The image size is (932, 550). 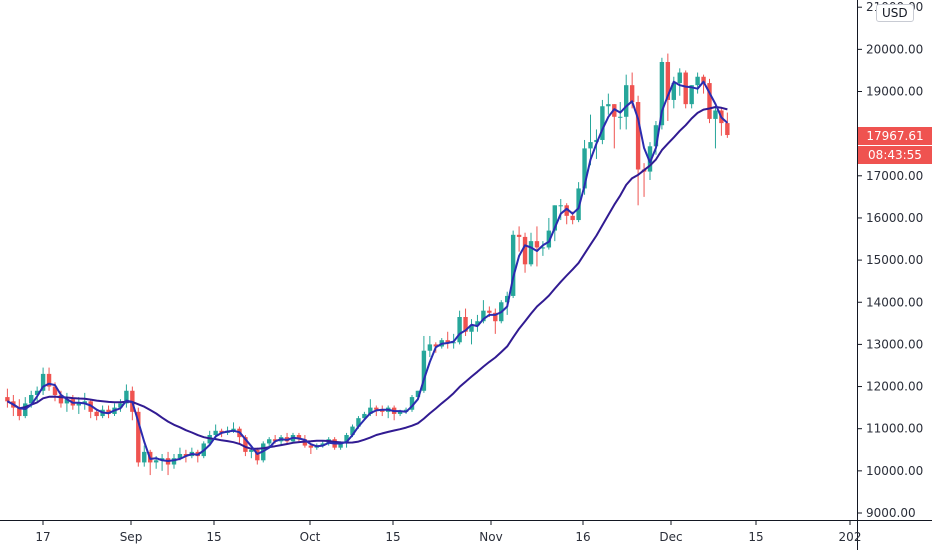 What do you see at coordinates (894, 218) in the screenshot?
I see `y-tick-label: 16000.00` at bounding box center [894, 218].